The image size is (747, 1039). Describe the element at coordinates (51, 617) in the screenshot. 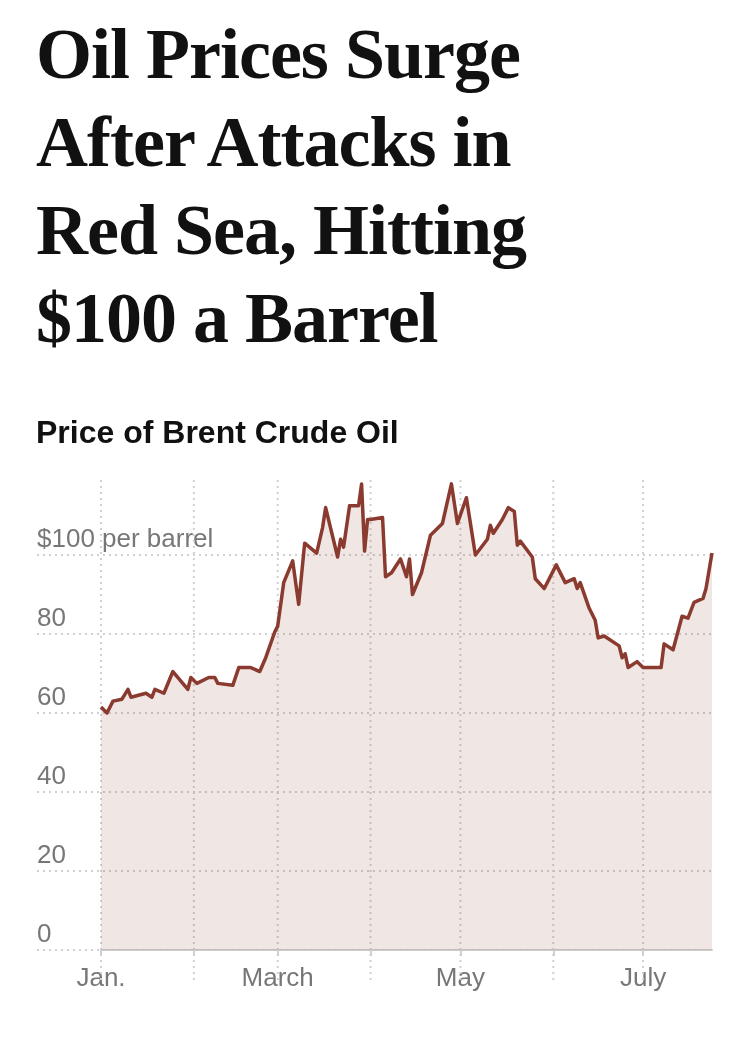

I see `y-tick-label: 80` at that location.